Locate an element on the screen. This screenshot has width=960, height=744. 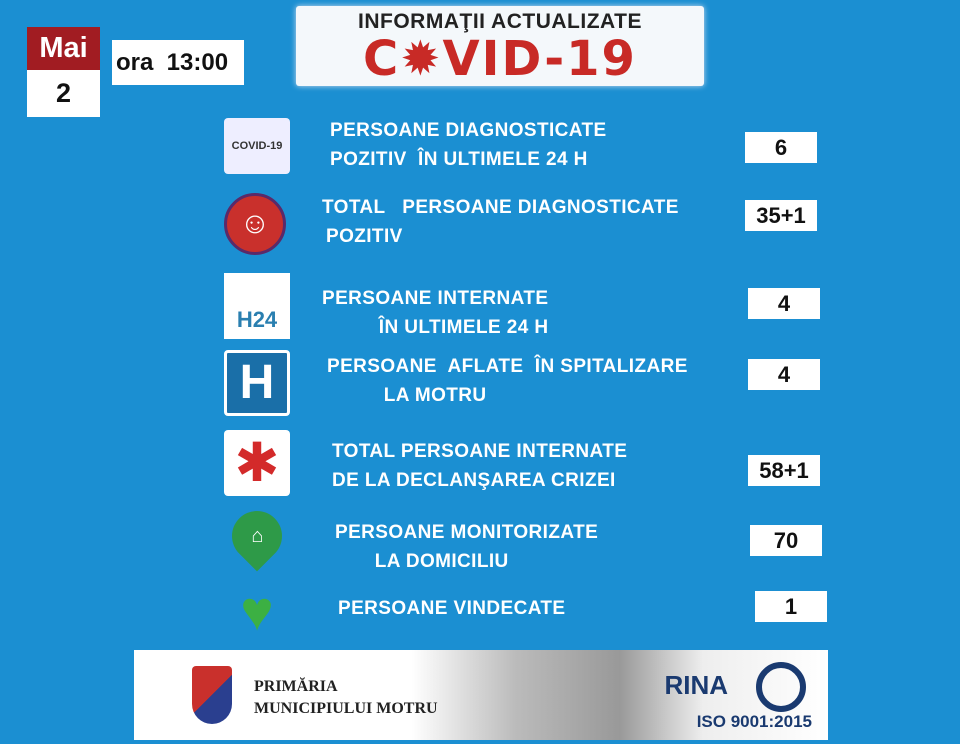
municipality-name: PRIMĂRIA MUNICIPIULUI MOTRU is located at coordinates (346, 698).